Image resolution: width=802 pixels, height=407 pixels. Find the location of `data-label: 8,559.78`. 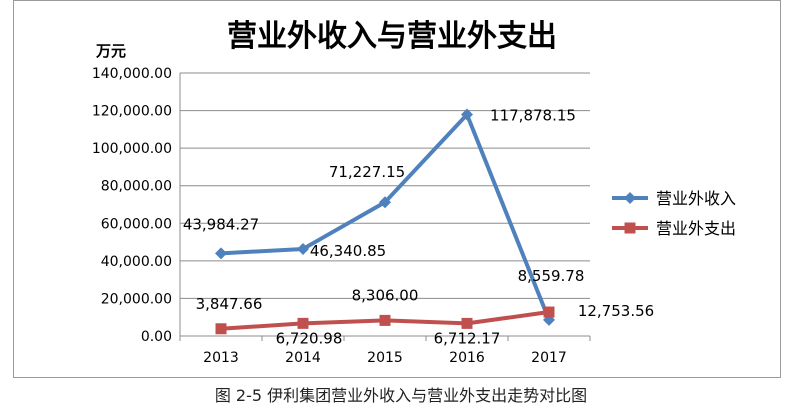

data-label: 8,559.78 is located at coordinates (551, 276).